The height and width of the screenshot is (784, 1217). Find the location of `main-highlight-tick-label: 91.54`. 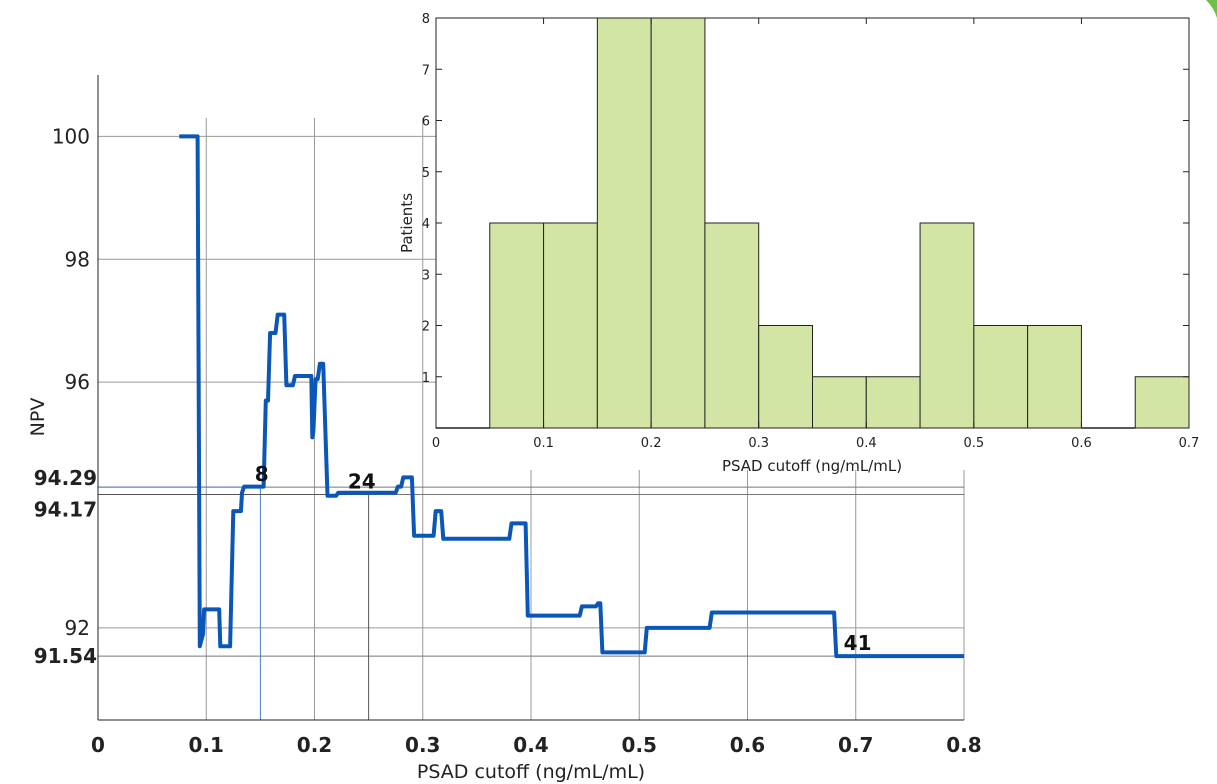

main-highlight-tick-label: 91.54 is located at coordinates (65, 656).